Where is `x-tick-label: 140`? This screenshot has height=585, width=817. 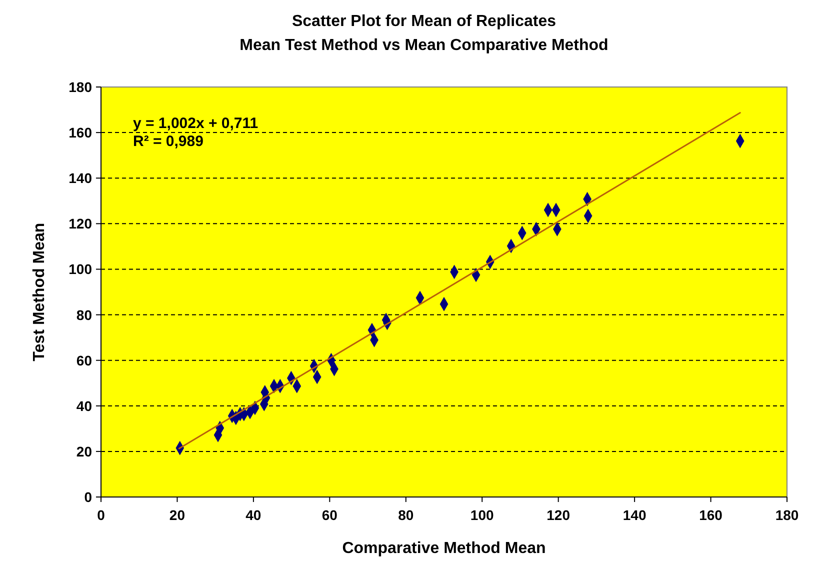
x-tick-label: 140 is located at coordinates (634, 515).